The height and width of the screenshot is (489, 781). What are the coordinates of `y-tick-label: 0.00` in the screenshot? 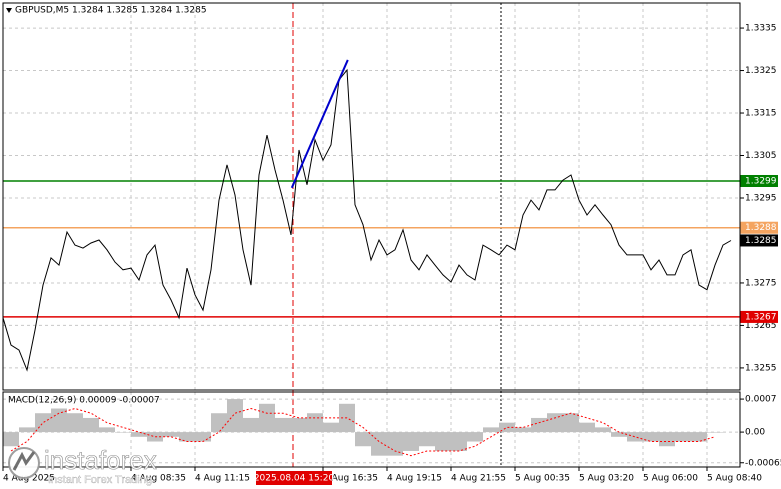 It's located at (755, 433).